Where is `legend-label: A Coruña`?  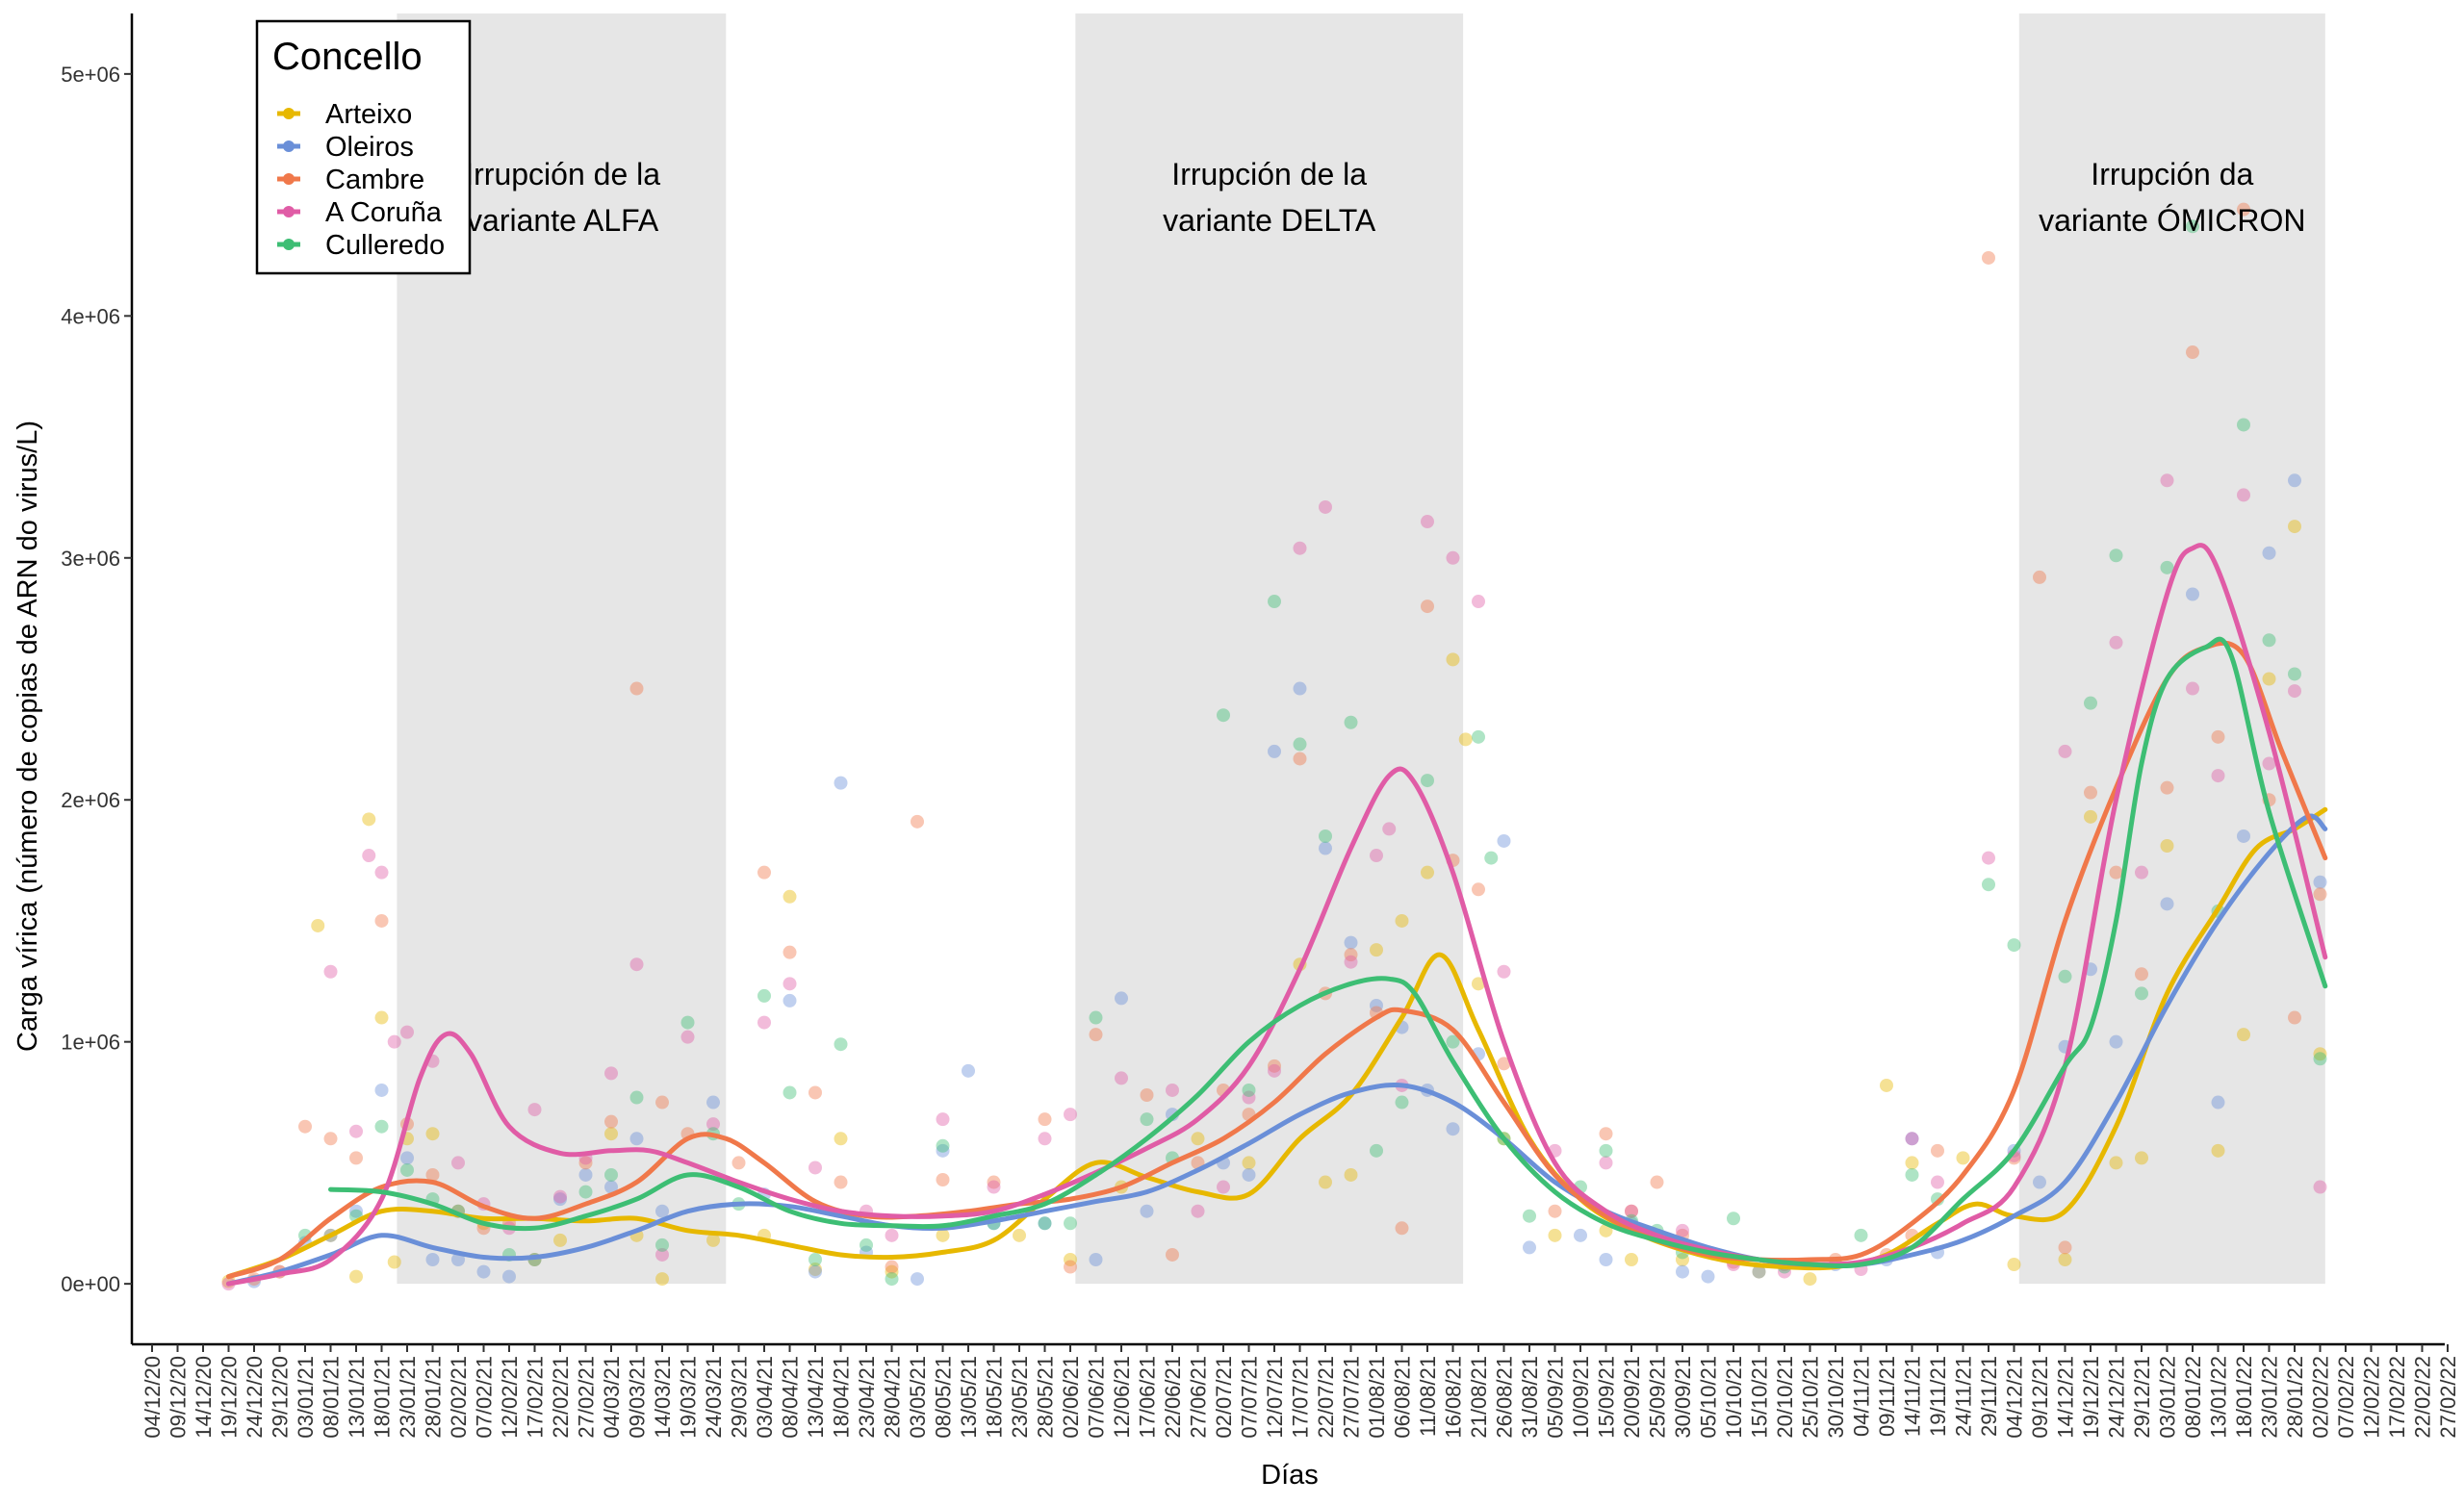 legend-label: A Coruña is located at coordinates (384, 212).